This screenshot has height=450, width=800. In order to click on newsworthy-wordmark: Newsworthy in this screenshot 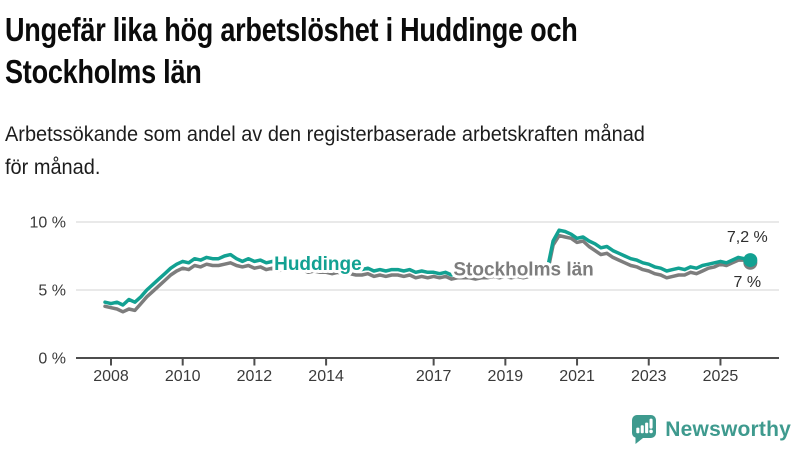, I will do `click(728, 429)`.